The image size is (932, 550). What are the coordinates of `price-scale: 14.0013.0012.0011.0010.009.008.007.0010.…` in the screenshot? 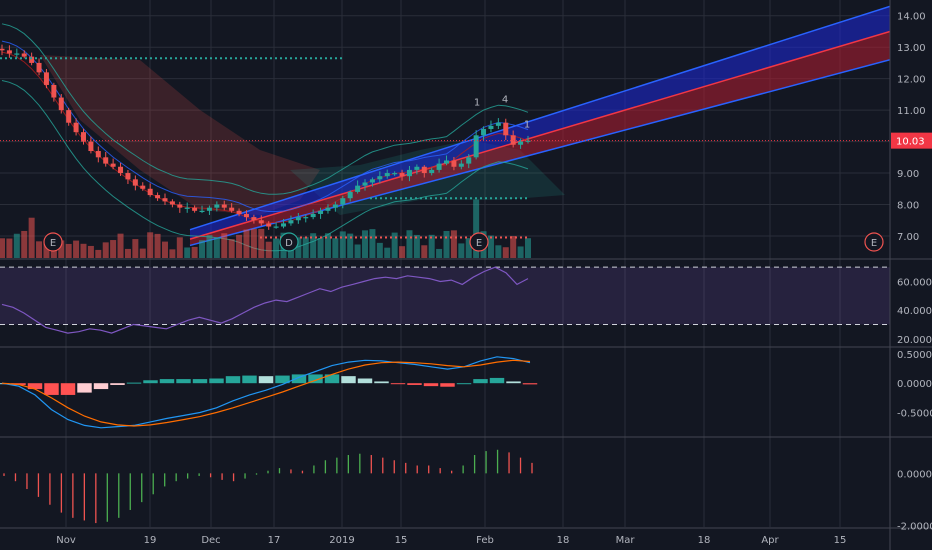 It's located at (911, 272).